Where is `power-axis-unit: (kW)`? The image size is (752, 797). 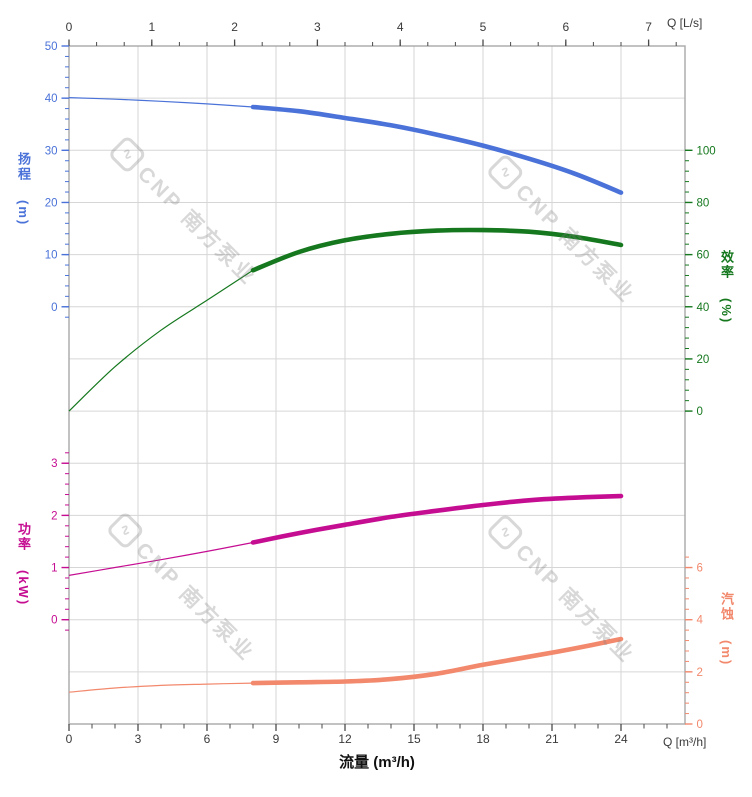
power-axis-unit: (kW) is located at coordinates (23, 587).